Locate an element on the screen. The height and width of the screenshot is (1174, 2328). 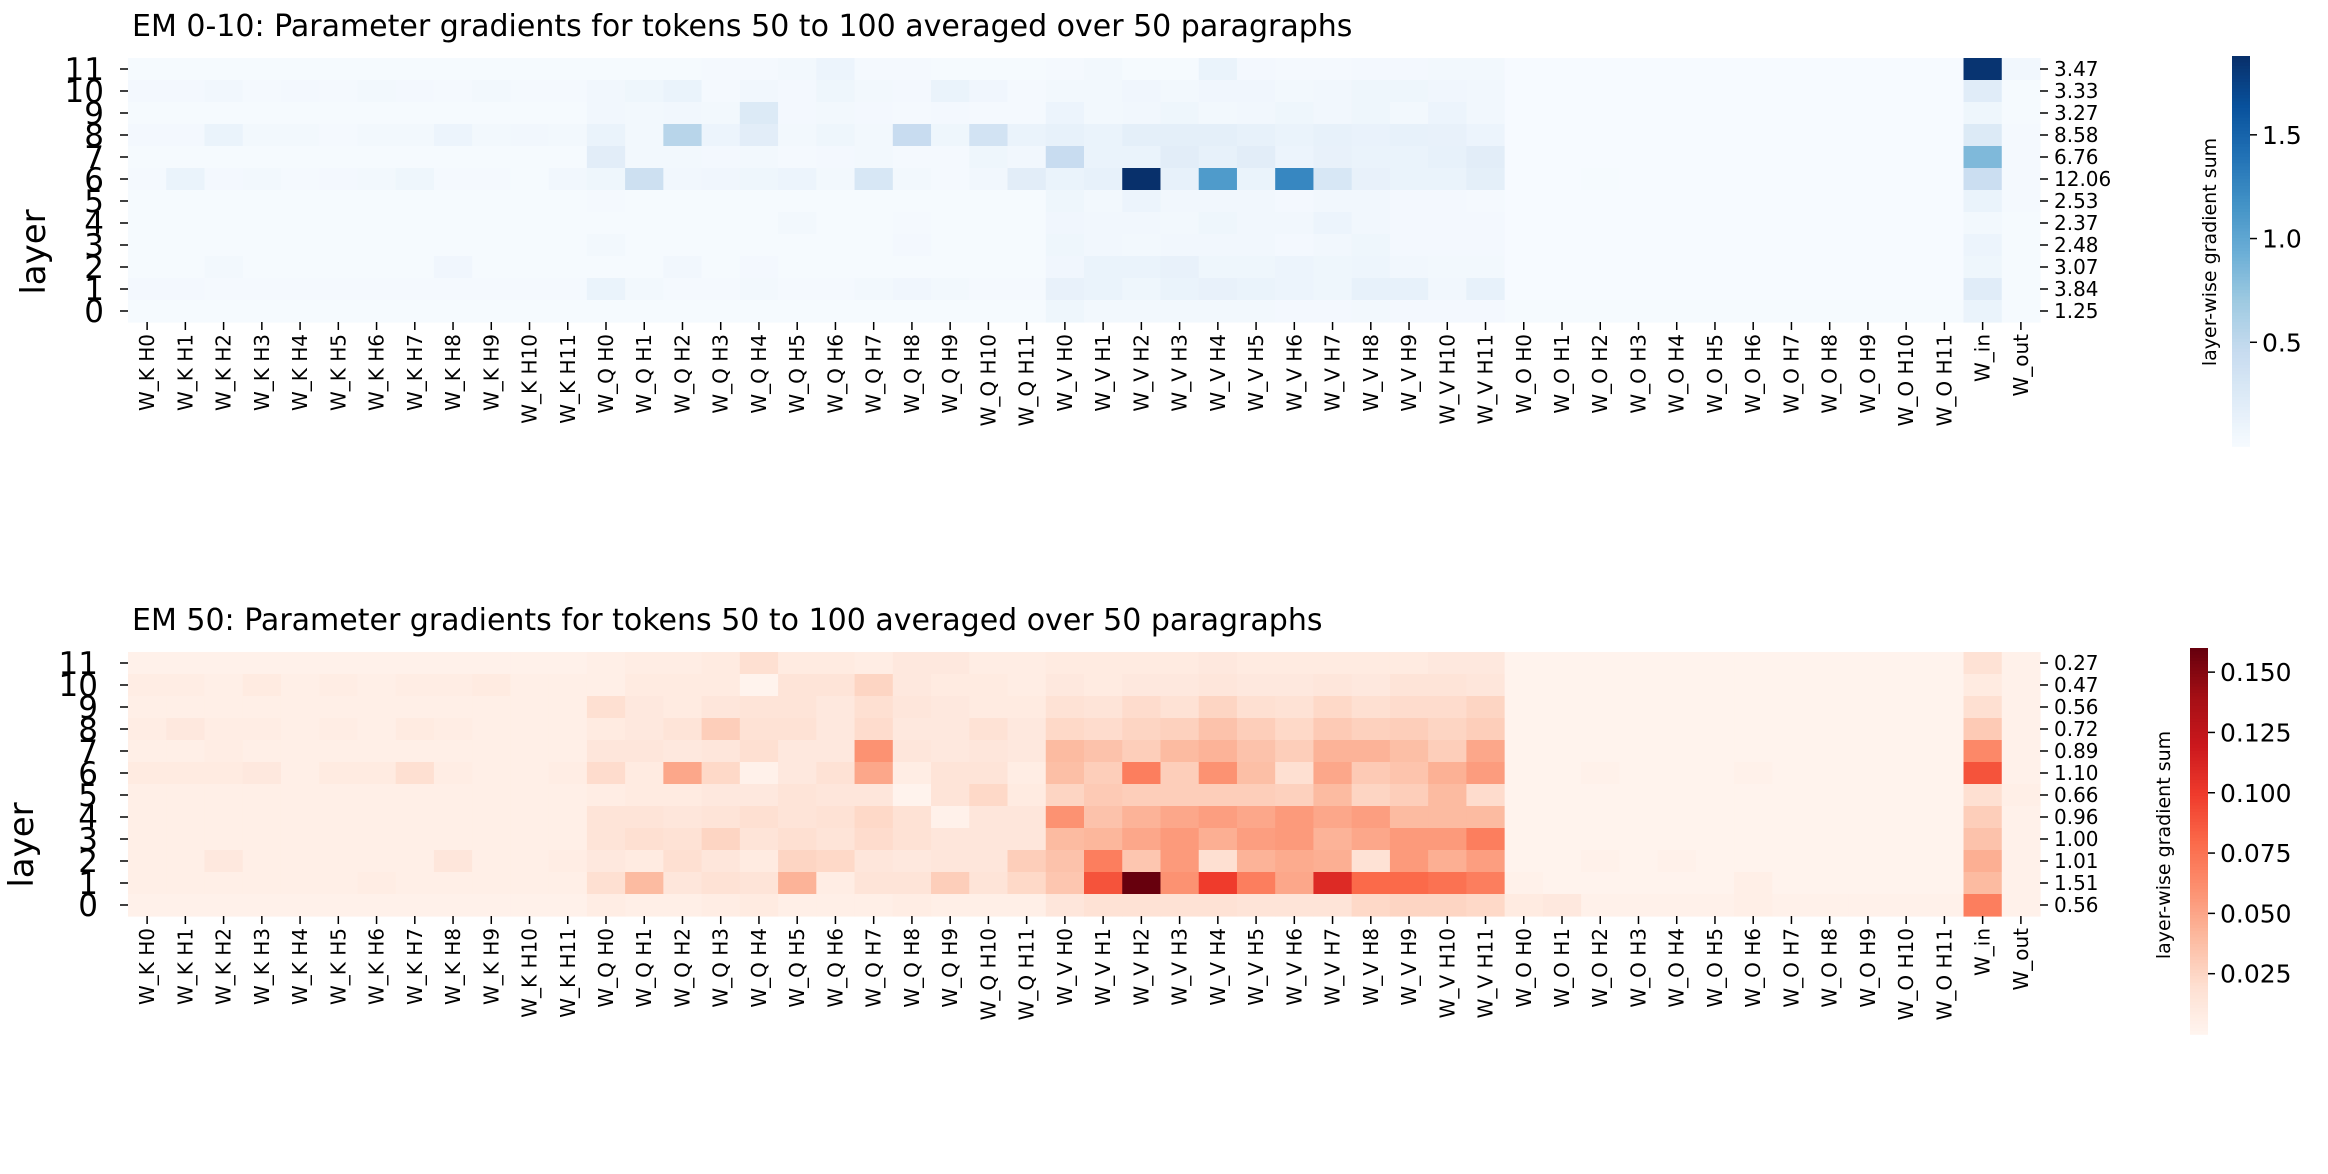
x-tick-label: W_K H0 is located at coordinates (147, 966).